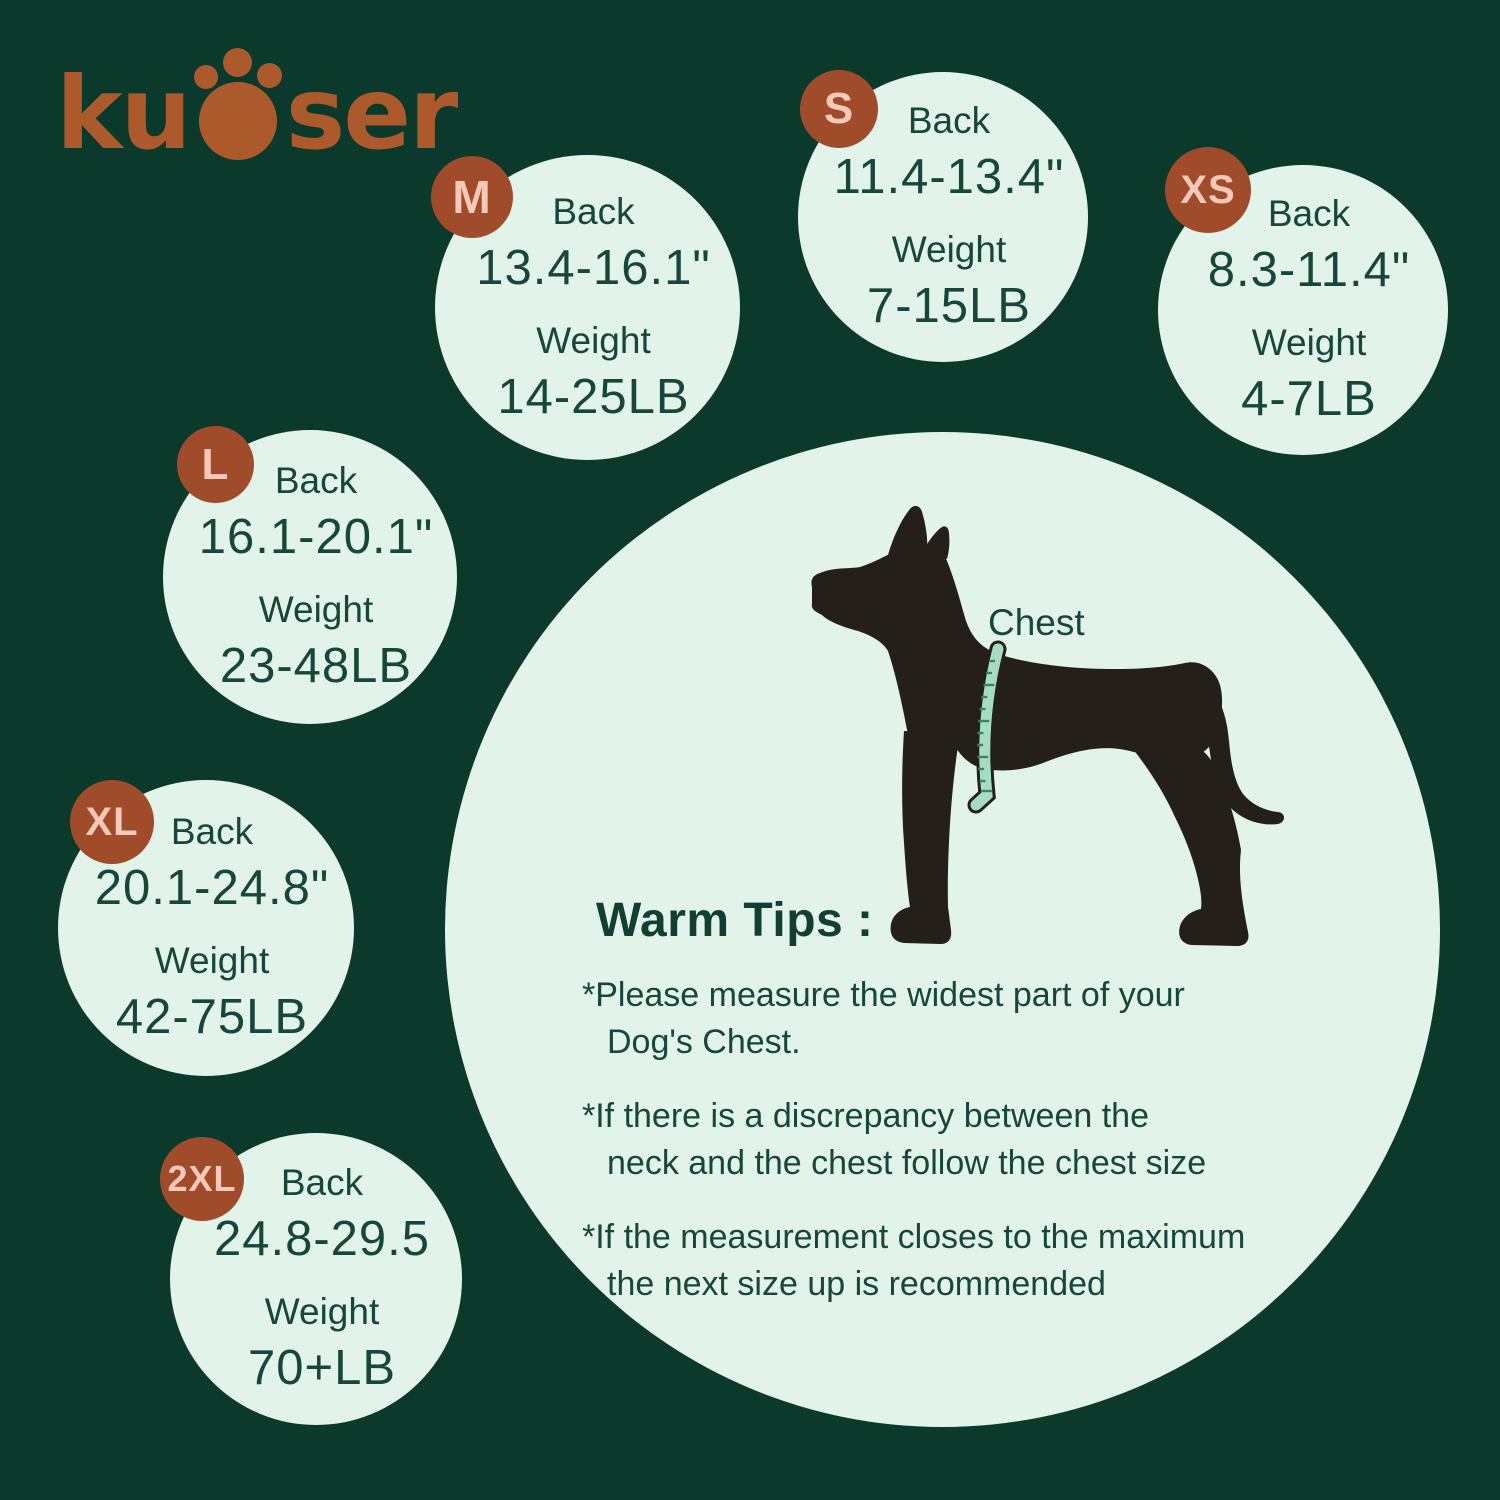  What do you see at coordinates (212, 1017) in the screenshot?
I see `weight-value: 42-75LB` at bounding box center [212, 1017].